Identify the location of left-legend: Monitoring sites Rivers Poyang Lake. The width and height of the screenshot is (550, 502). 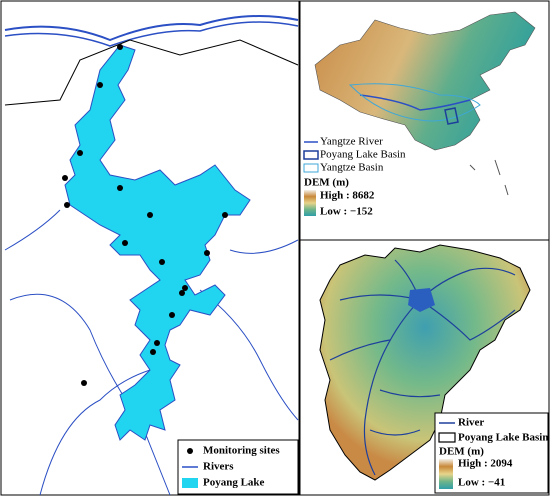
(238, 467).